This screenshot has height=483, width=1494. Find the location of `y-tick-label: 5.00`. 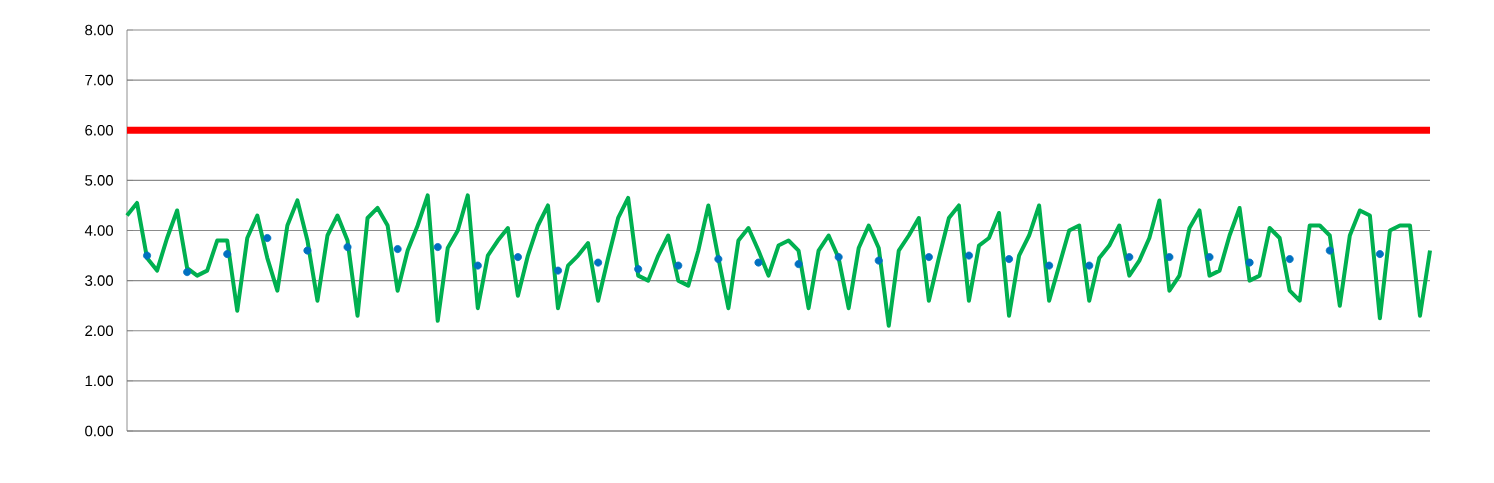

y-tick-label: 5.00 is located at coordinates (99, 180).